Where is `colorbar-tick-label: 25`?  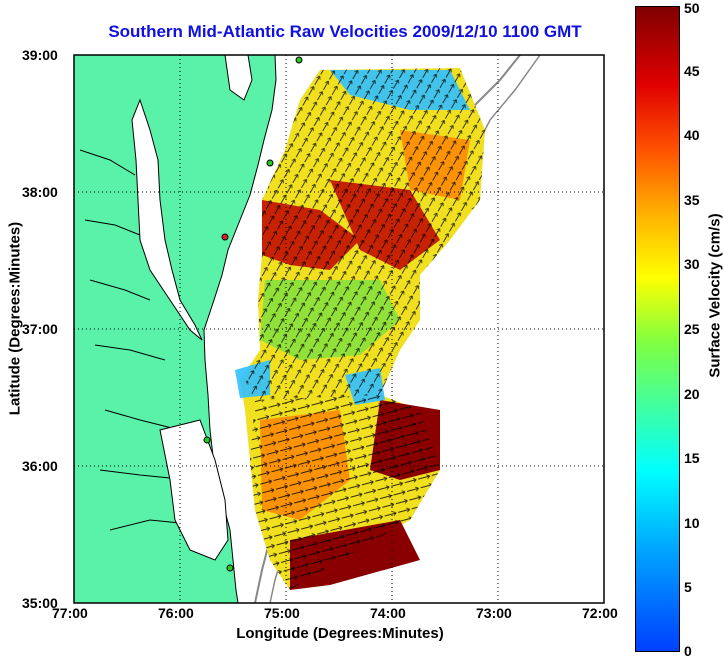 colorbar-tick-label: 25 is located at coordinates (692, 329).